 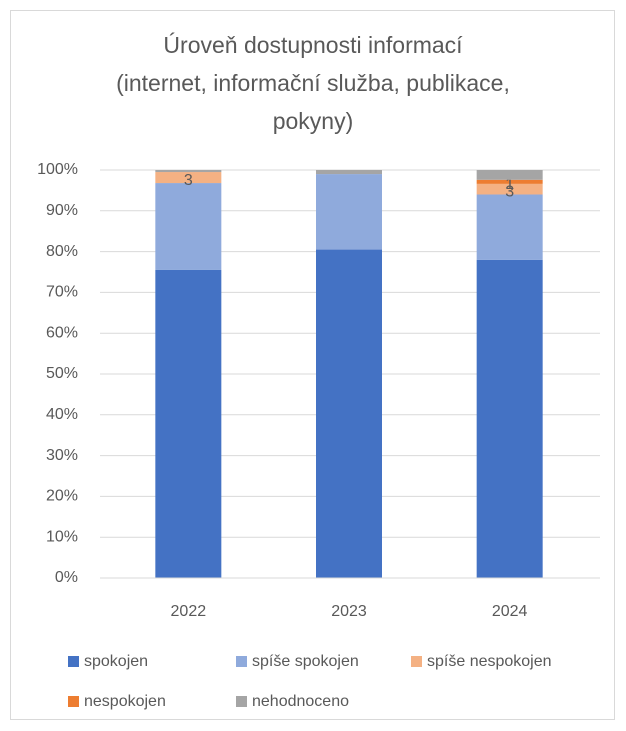 I want to click on y-tick-label: 90%, so click(x=62, y=210).